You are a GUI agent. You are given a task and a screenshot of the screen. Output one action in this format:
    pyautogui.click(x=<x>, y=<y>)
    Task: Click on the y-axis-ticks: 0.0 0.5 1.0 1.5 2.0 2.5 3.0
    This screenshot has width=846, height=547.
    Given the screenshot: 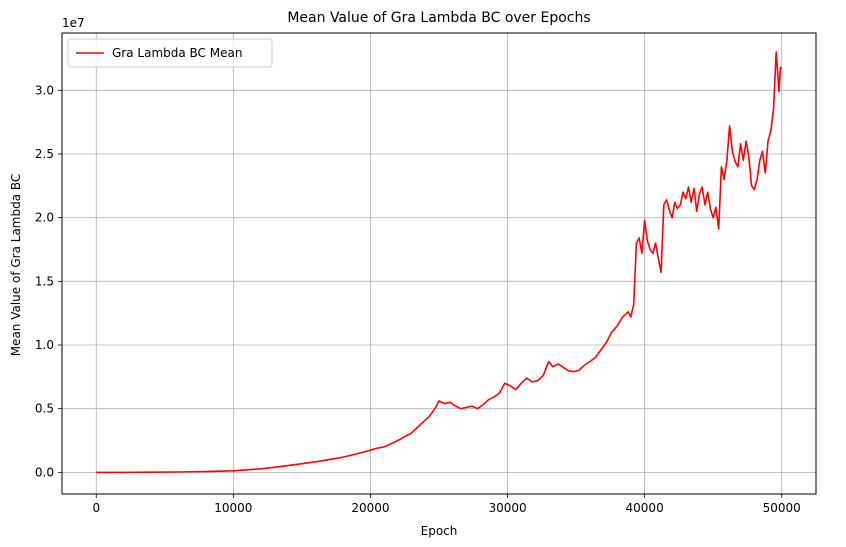 What is the action you would take?
    pyautogui.click(x=48, y=281)
    